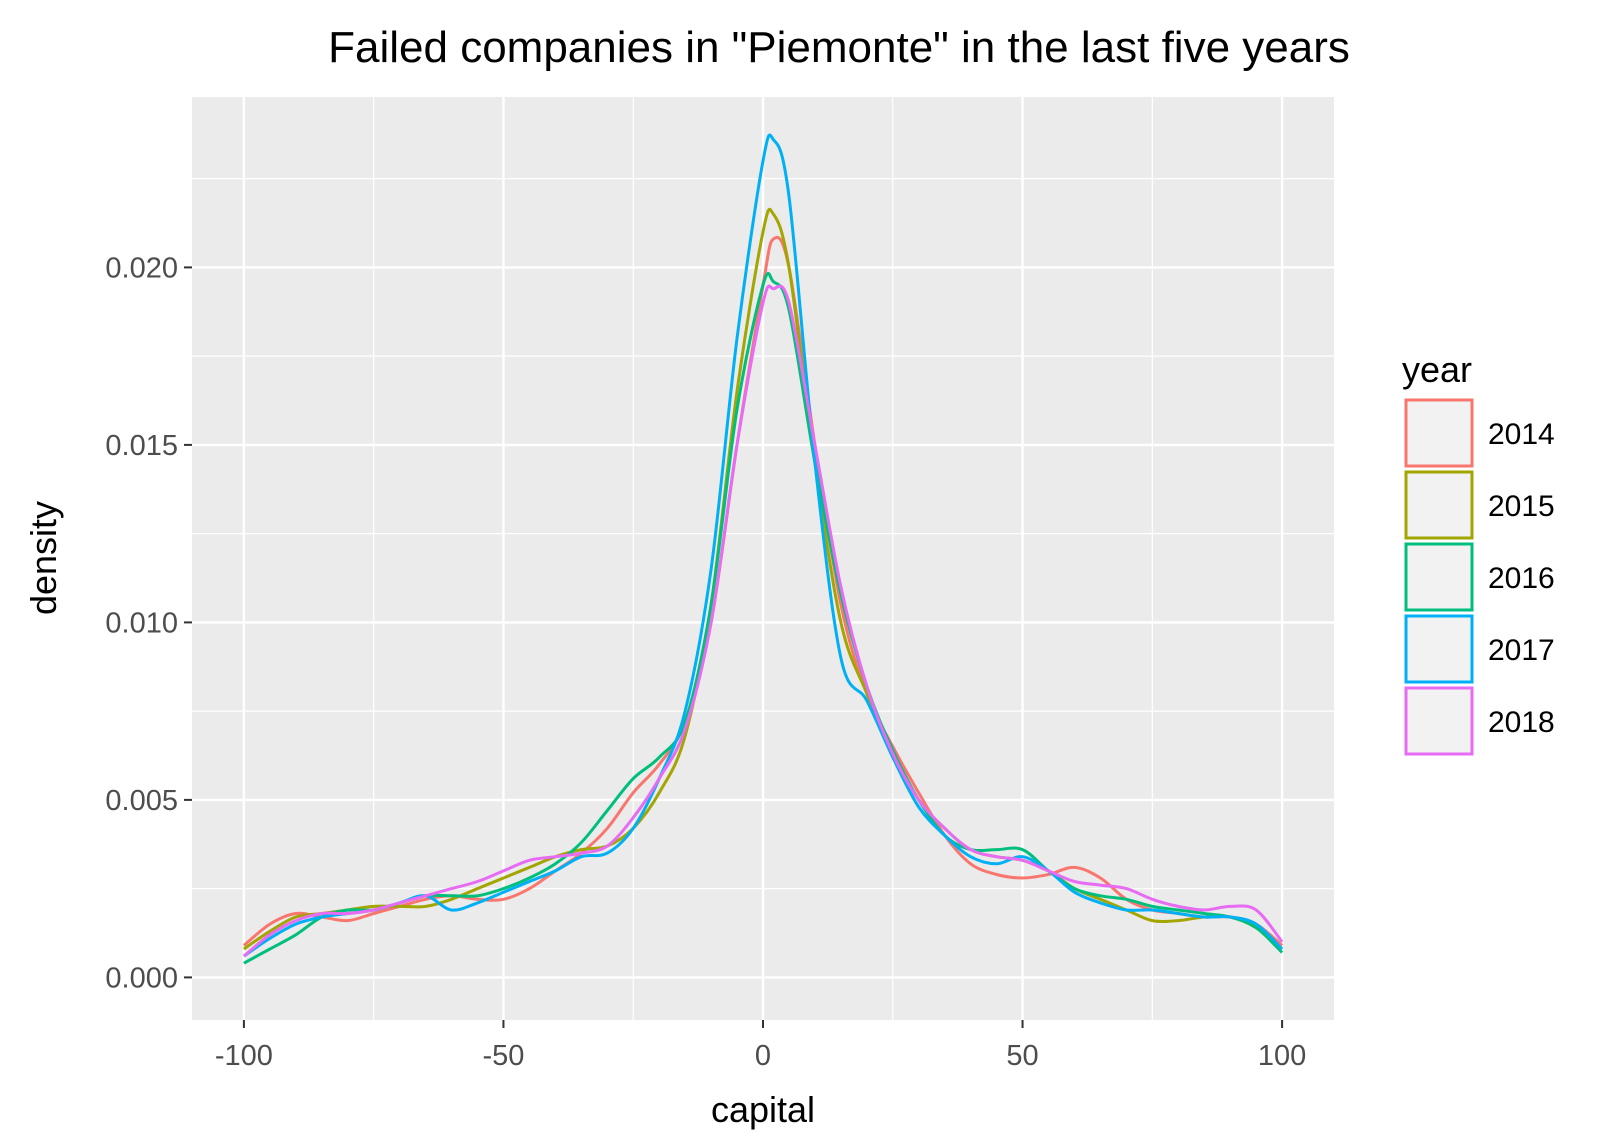  Describe the element at coordinates (1439, 505) in the screenshot. I see `legend-key-2015` at that location.